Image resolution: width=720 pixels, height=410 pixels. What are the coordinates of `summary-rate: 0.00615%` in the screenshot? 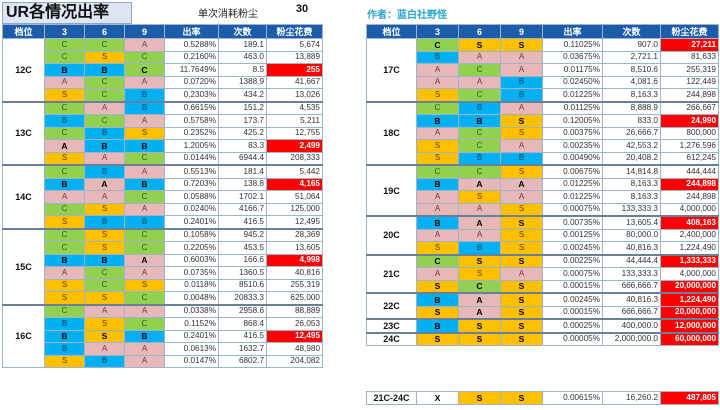 It's located at (572, 398).